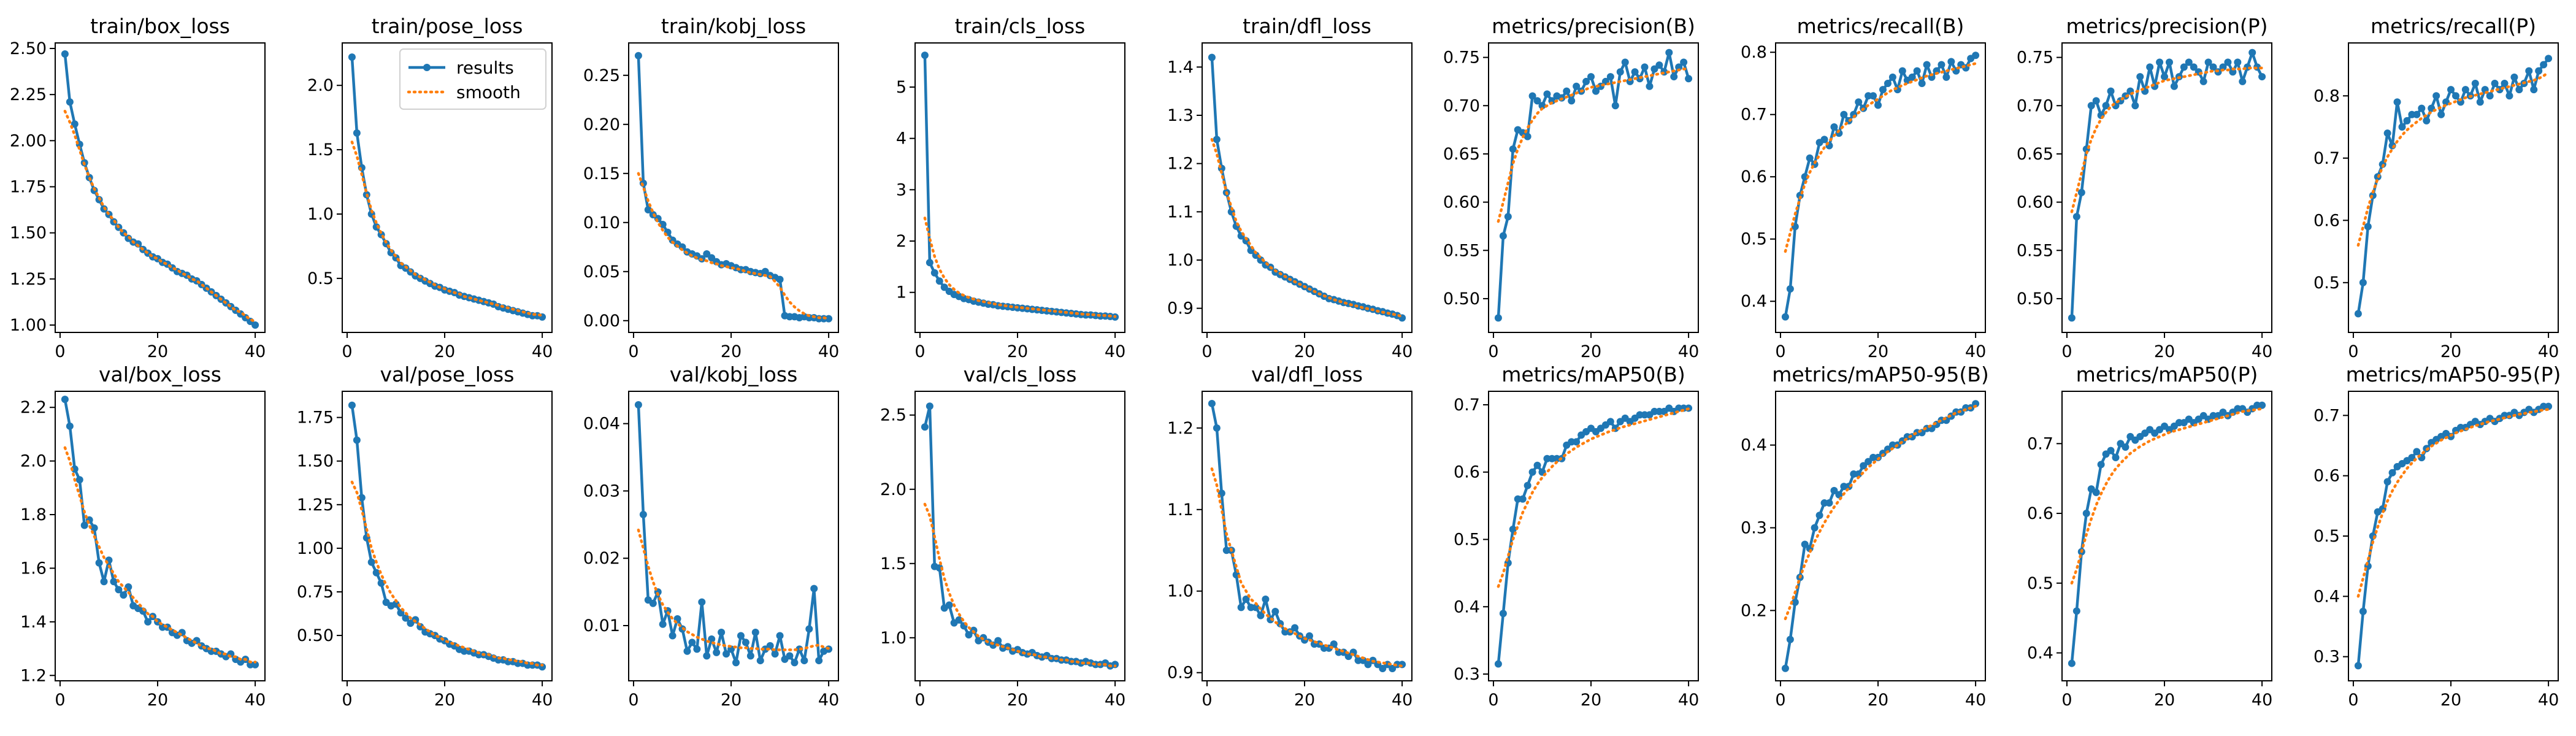  I want to click on legend-results-label: results, so click(485, 68).